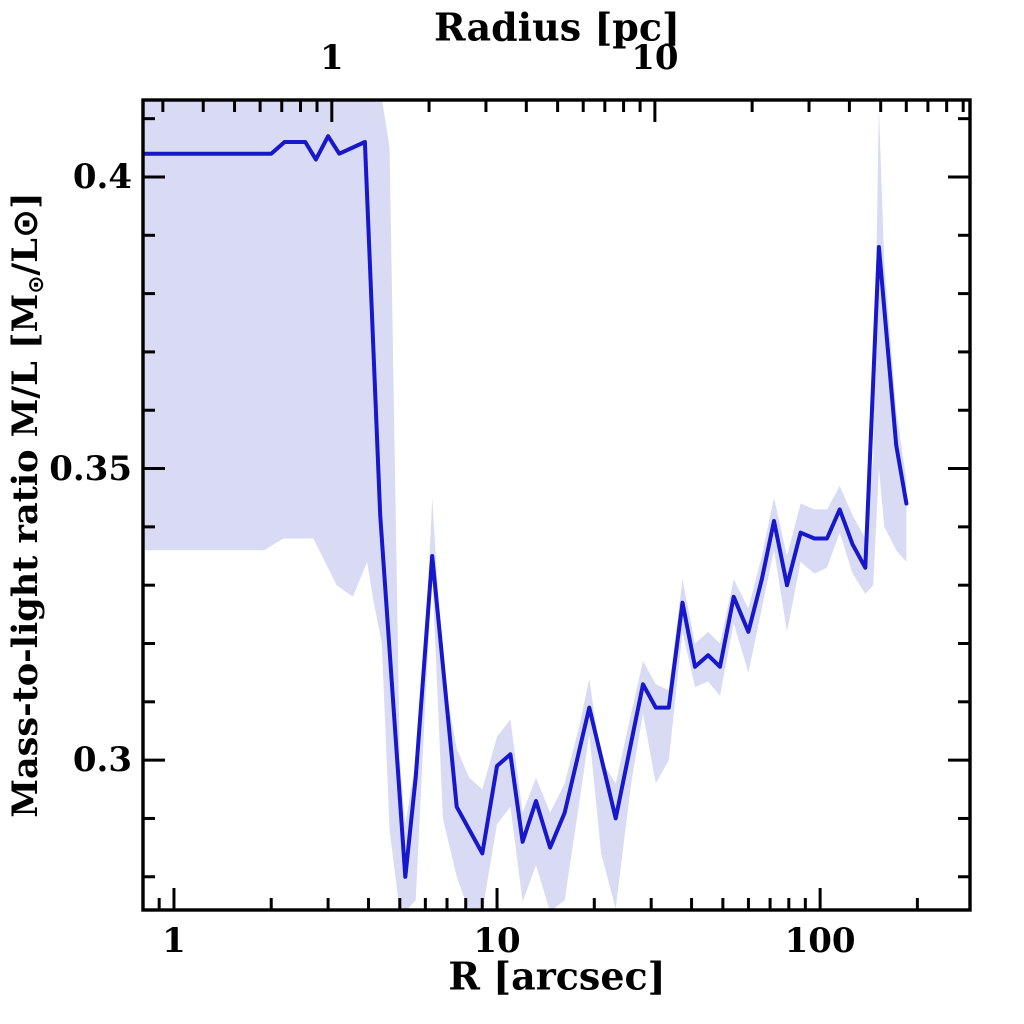 This screenshot has width=1024, height=1024. What do you see at coordinates (497, 941) in the screenshot?
I see `x-tick-label: 10` at bounding box center [497, 941].